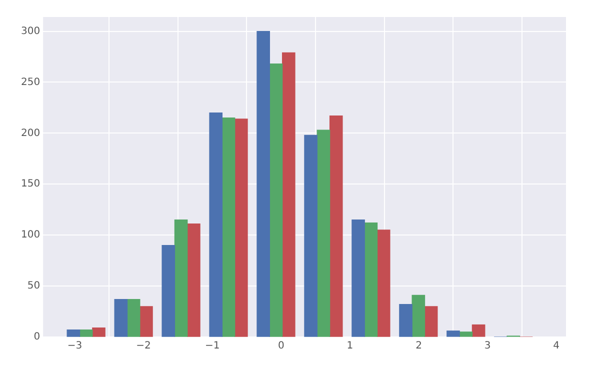  What do you see at coordinates (30, 235) in the screenshot?
I see `y-tick-label: 100` at bounding box center [30, 235].